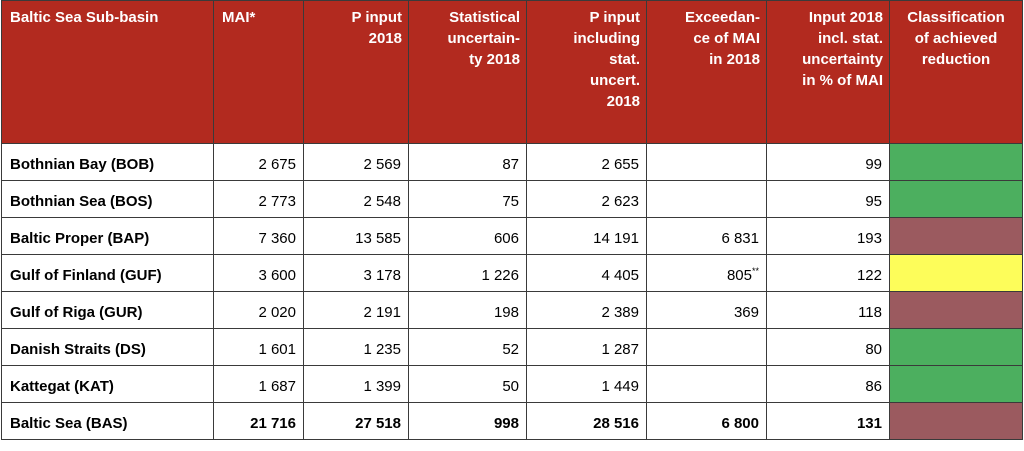 The height and width of the screenshot is (451, 1024). I want to click on mai-value: 2 773, so click(258, 199).